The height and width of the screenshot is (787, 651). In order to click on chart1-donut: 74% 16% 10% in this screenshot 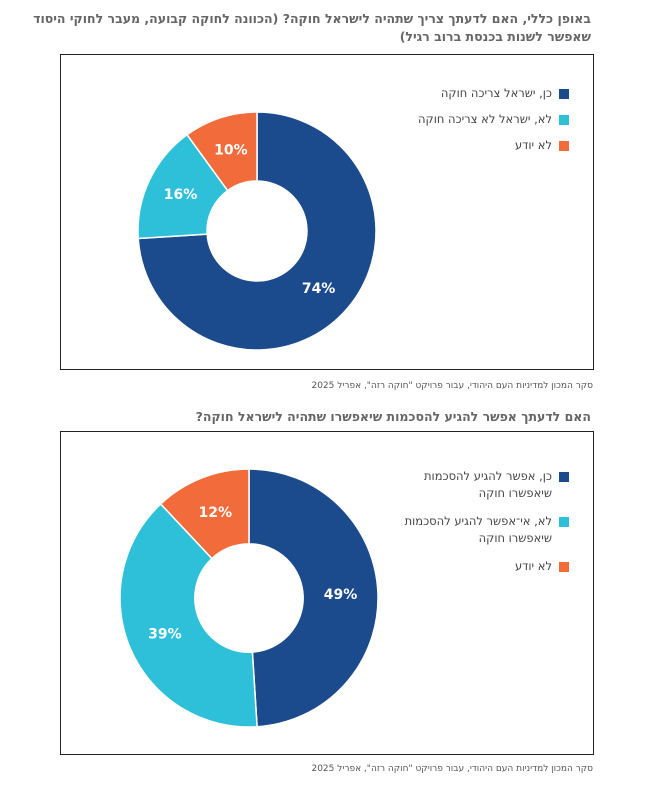, I will do `click(257, 231)`.